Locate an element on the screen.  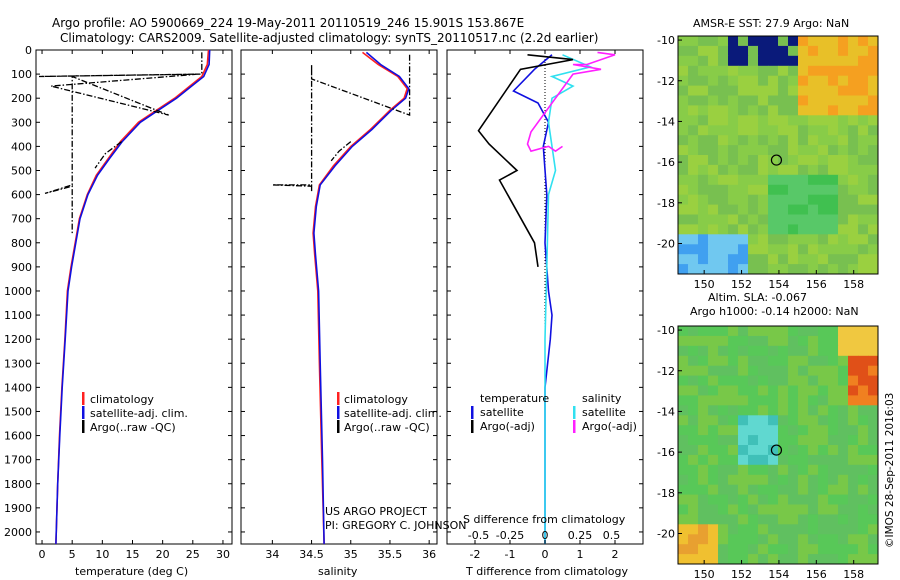
legend-s-argo: Argo(-adj) is located at coordinates (609, 426).